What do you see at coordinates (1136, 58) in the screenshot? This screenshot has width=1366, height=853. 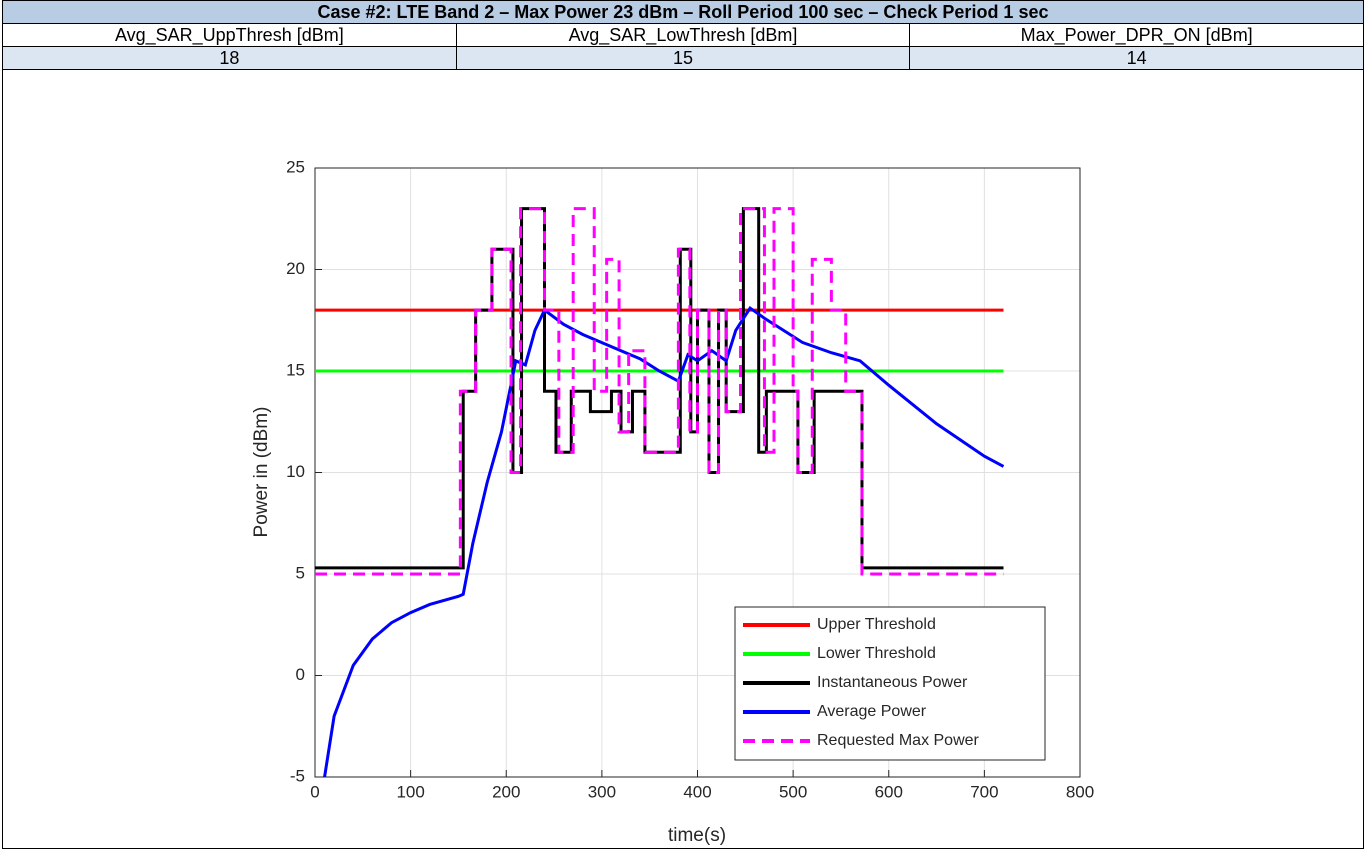 I see `cell-value: 14` at bounding box center [1136, 58].